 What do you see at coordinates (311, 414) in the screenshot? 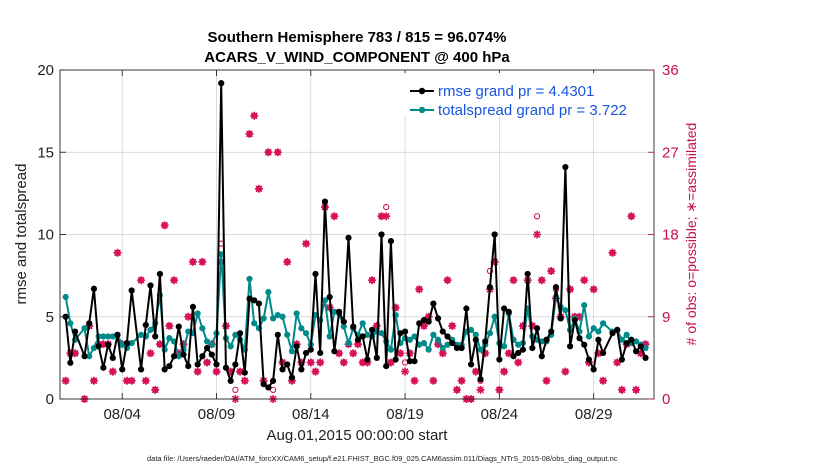
I see `x-tick-label: 08/14` at bounding box center [311, 414].